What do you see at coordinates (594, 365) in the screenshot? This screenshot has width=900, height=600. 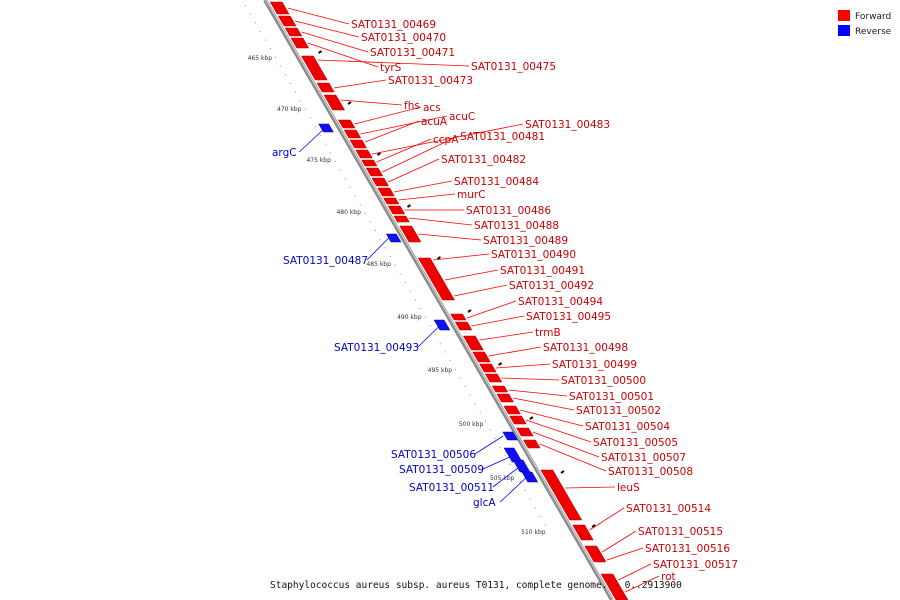 I see `forward-gene-label: SAT0131_00499` at bounding box center [594, 365].